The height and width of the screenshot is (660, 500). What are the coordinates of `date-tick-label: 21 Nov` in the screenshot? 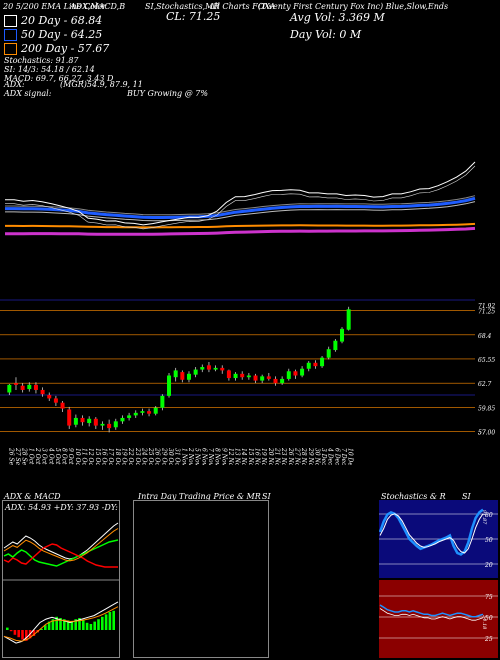 It's located at (276, 456).